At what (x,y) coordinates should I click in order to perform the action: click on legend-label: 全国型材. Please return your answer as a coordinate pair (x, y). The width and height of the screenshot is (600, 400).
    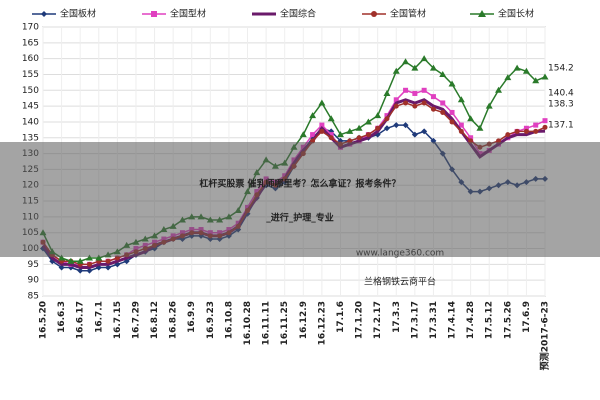
    Looking at the image, I should click on (188, 14).